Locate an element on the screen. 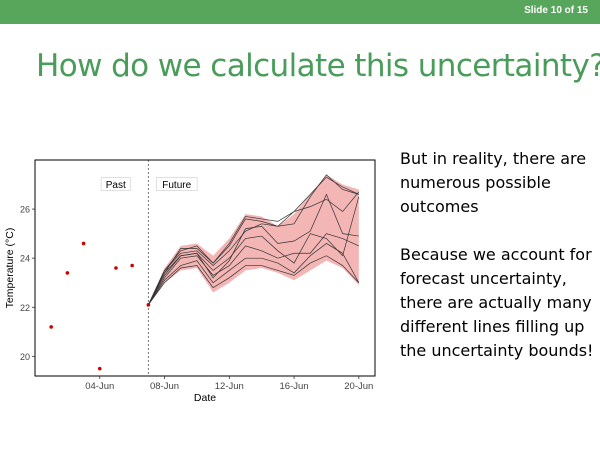  y-tick-label: 26 is located at coordinates (25, 210).